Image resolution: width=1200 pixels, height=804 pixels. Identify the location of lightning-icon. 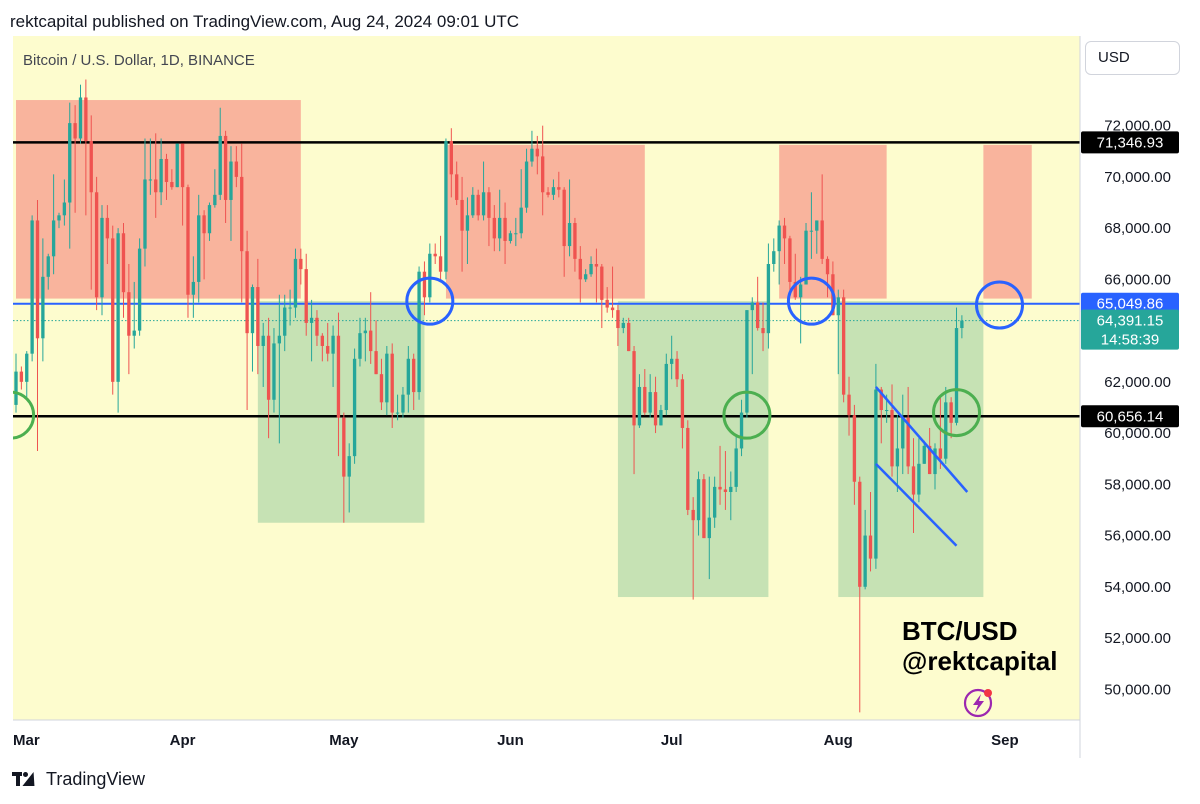
(978, 703).